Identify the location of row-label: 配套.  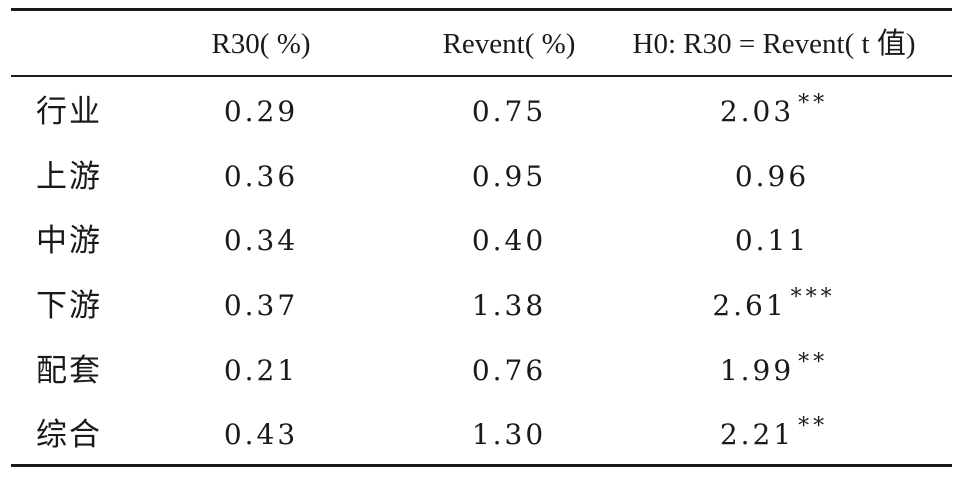
(69, 371).